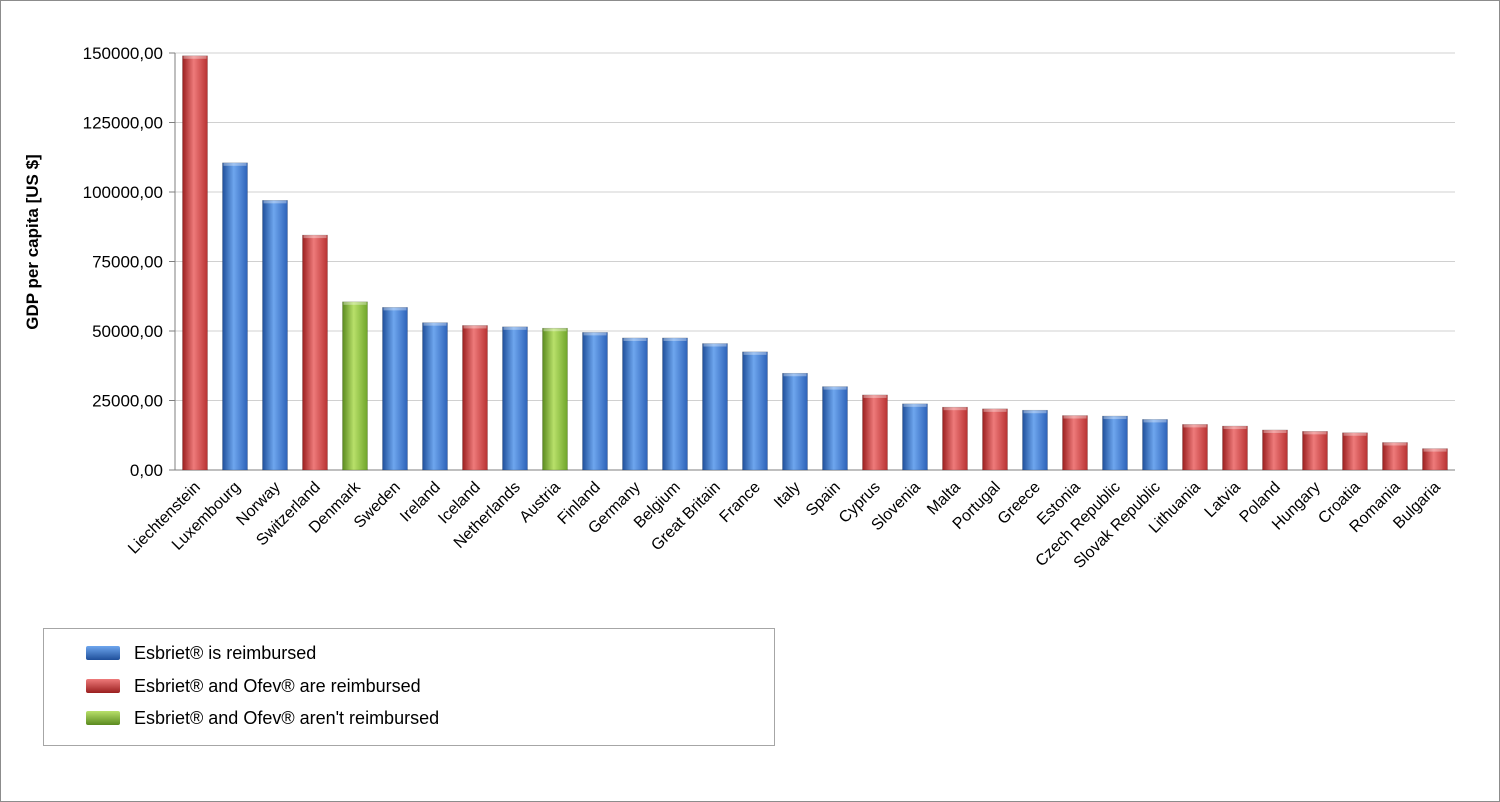 The height and width of the screenshot is (802, 1500). What do you see at coordinates (127, 331) in the screenshot?
I see `y-tick-label: 50000,00` at bounding box center [127, 331].